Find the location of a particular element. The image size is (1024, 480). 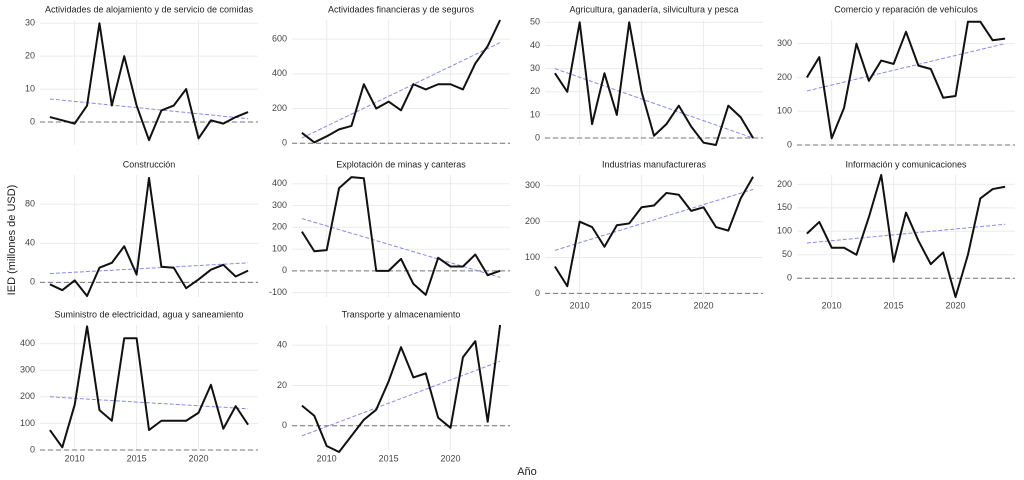

y-tick-label: -100 is located at coordinates (278, 292).